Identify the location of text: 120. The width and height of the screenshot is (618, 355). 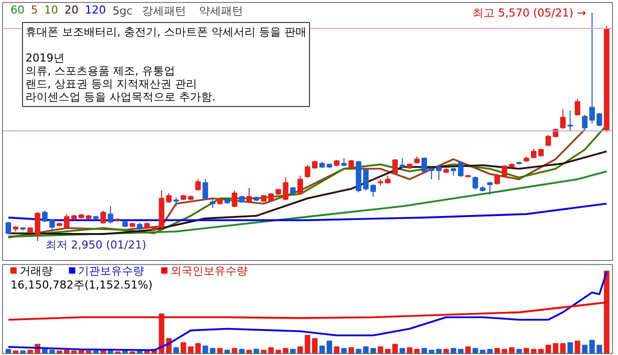
(95, 10).